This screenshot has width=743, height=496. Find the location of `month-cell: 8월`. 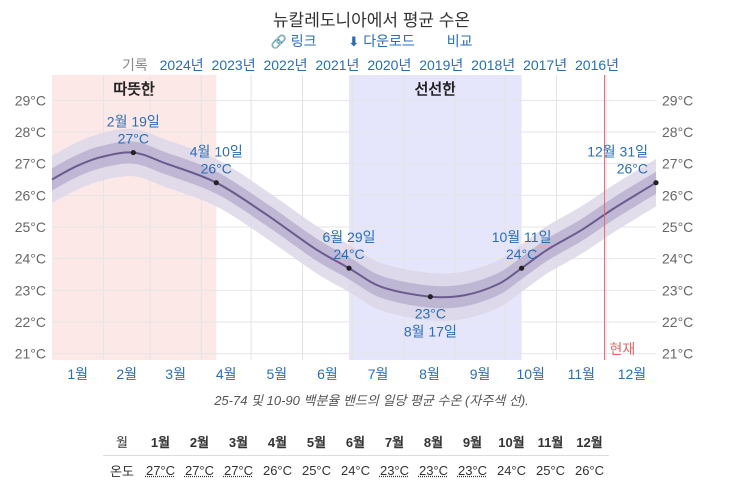

month-cell: 8월 is located at coordinates (433, 442).